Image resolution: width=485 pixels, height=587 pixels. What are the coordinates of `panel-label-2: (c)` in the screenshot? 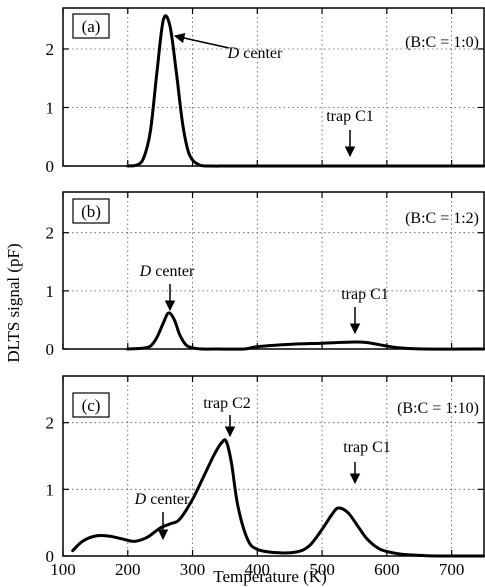 It's located at (91, 405).